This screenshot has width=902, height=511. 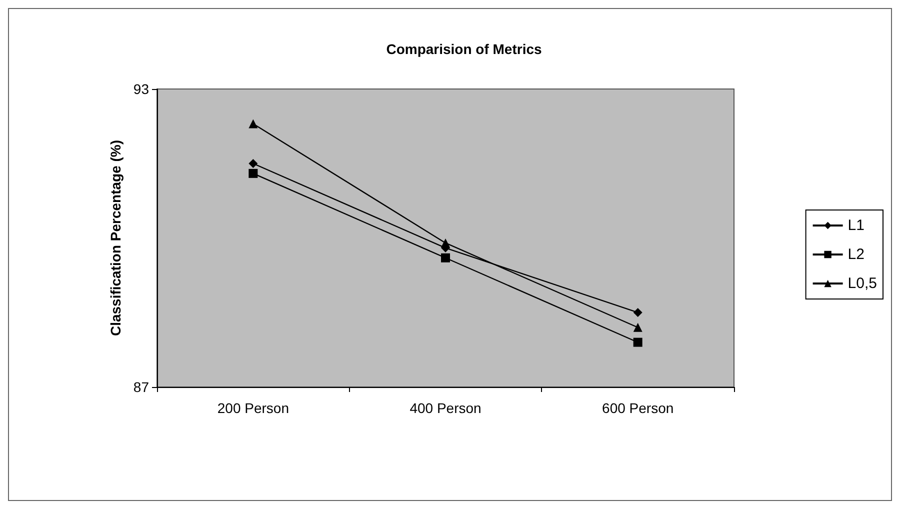 What do you see at coordinates (446, 408) in the screenshot?
I see `x-tick-label: 400 Person` at bounding box center [446, 408].